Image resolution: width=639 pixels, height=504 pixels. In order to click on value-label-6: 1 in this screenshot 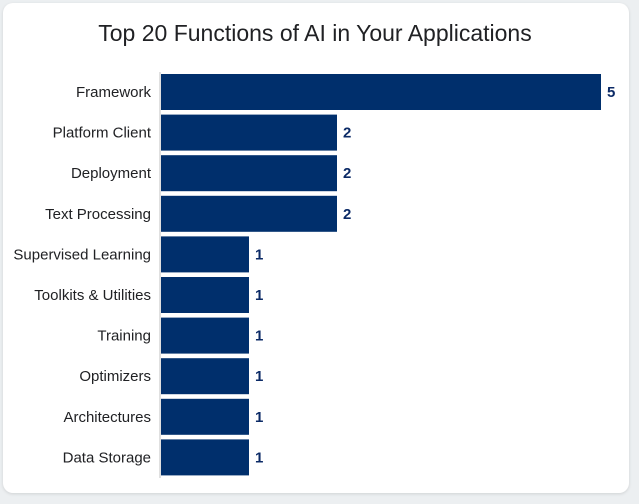, I will do `click(259, 336)`.